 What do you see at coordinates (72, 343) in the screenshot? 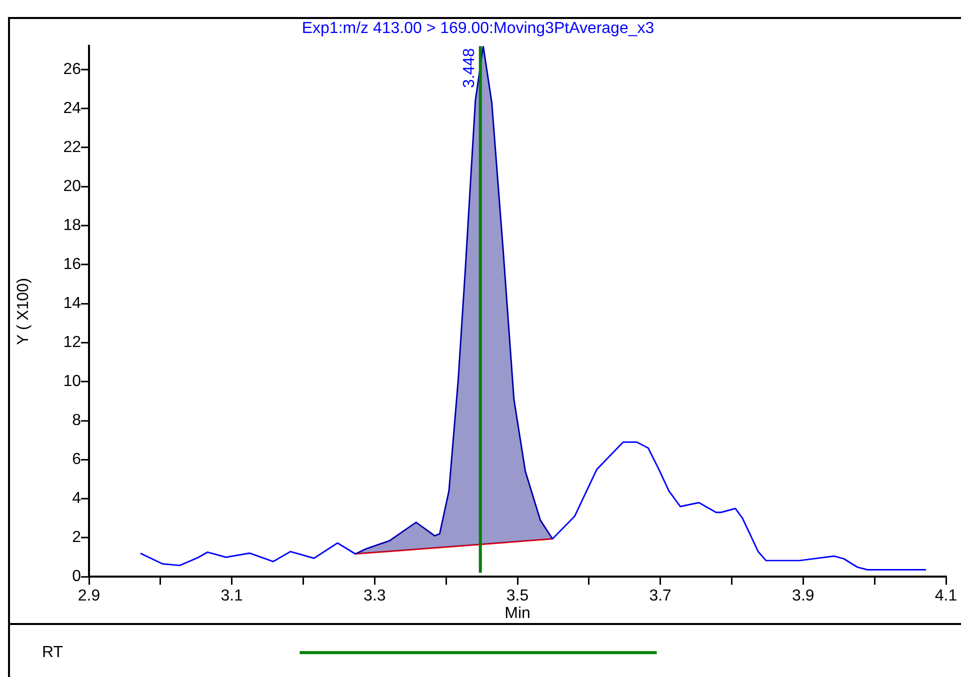
I see `y-tick-label: 12` at bounding box center [72, 343].